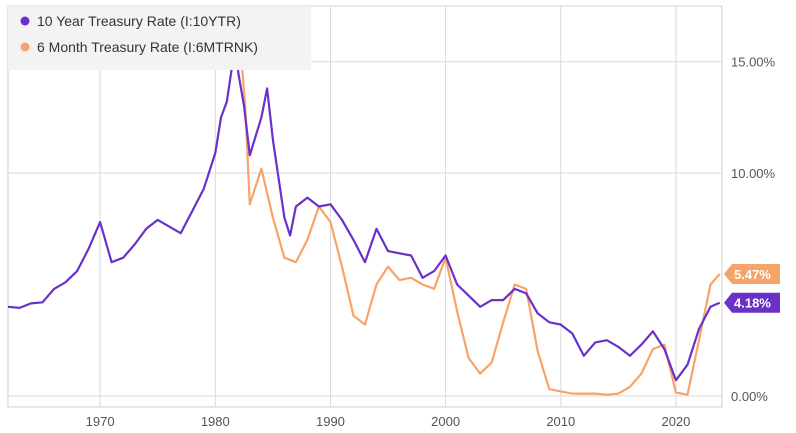 The height and width of the screenshot is (433, 796). I want to click on end-value-labels: 4.18% 5.47%, so click(752, 288).